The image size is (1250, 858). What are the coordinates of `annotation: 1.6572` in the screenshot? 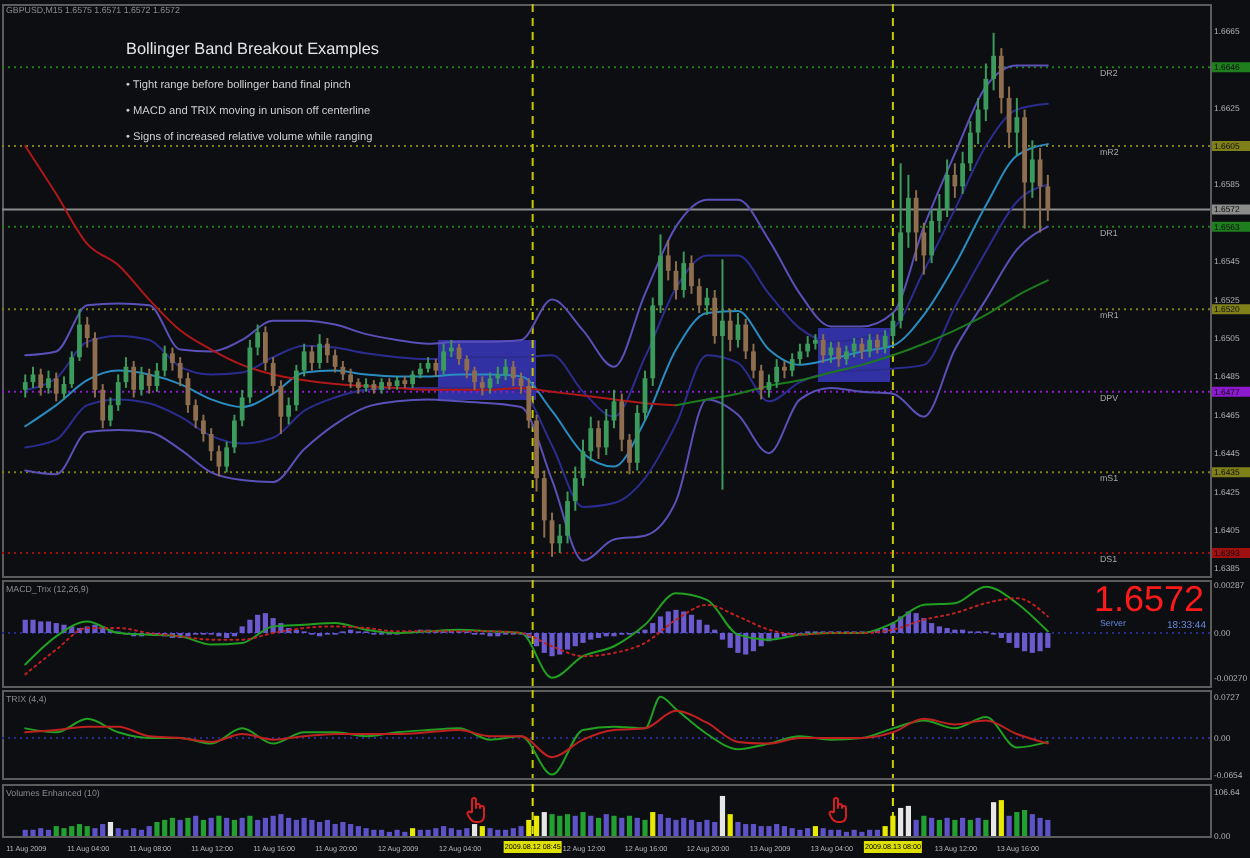 It's located at (1148, 599).